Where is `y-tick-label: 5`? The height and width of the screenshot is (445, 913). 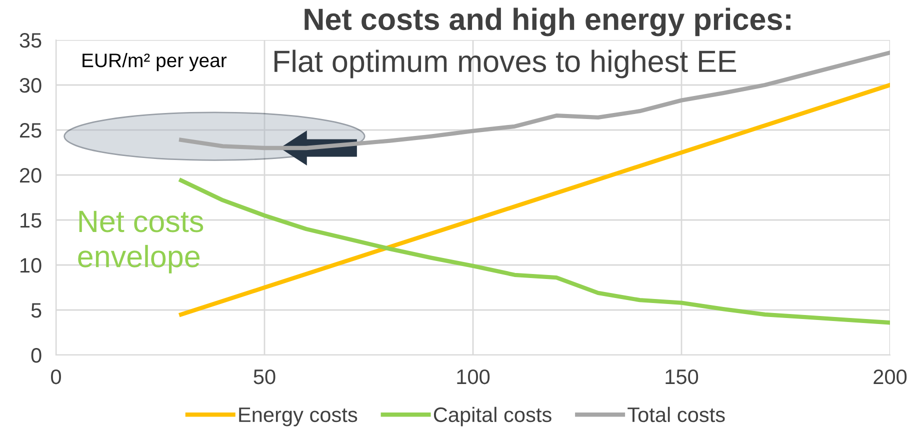 y-tick-label: 5 is located at coordinates (36, 310).